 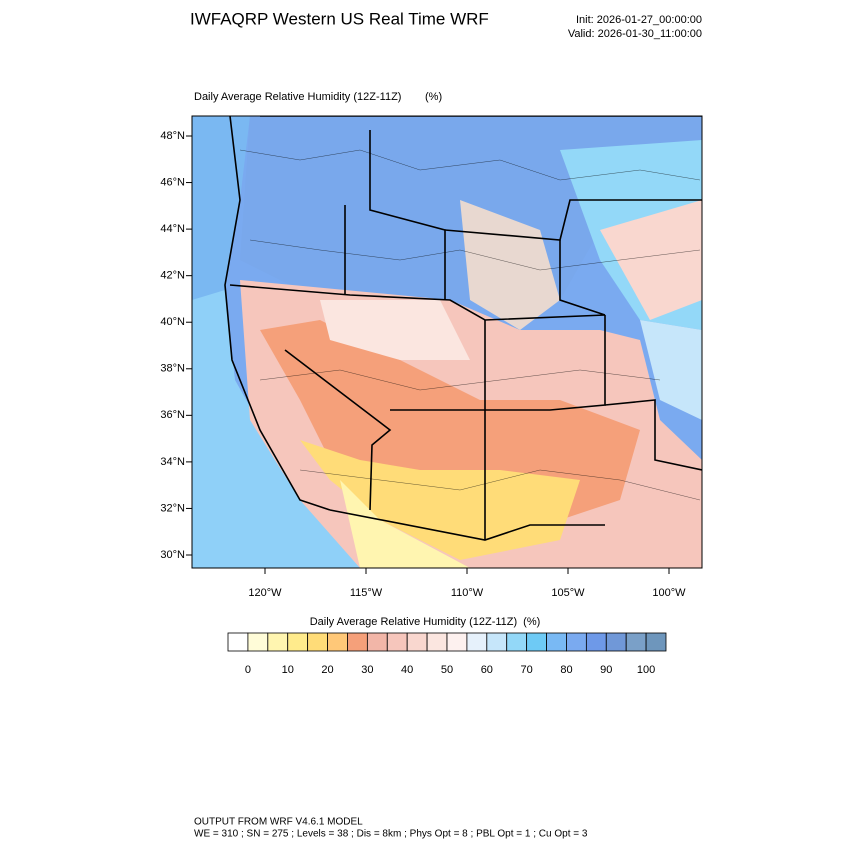 What do you see at coordinates (635, 34) in the screenshot?
I see `valid-time: Valid: 2026-01-30_11:00:00` at bounding box center [635, 34].